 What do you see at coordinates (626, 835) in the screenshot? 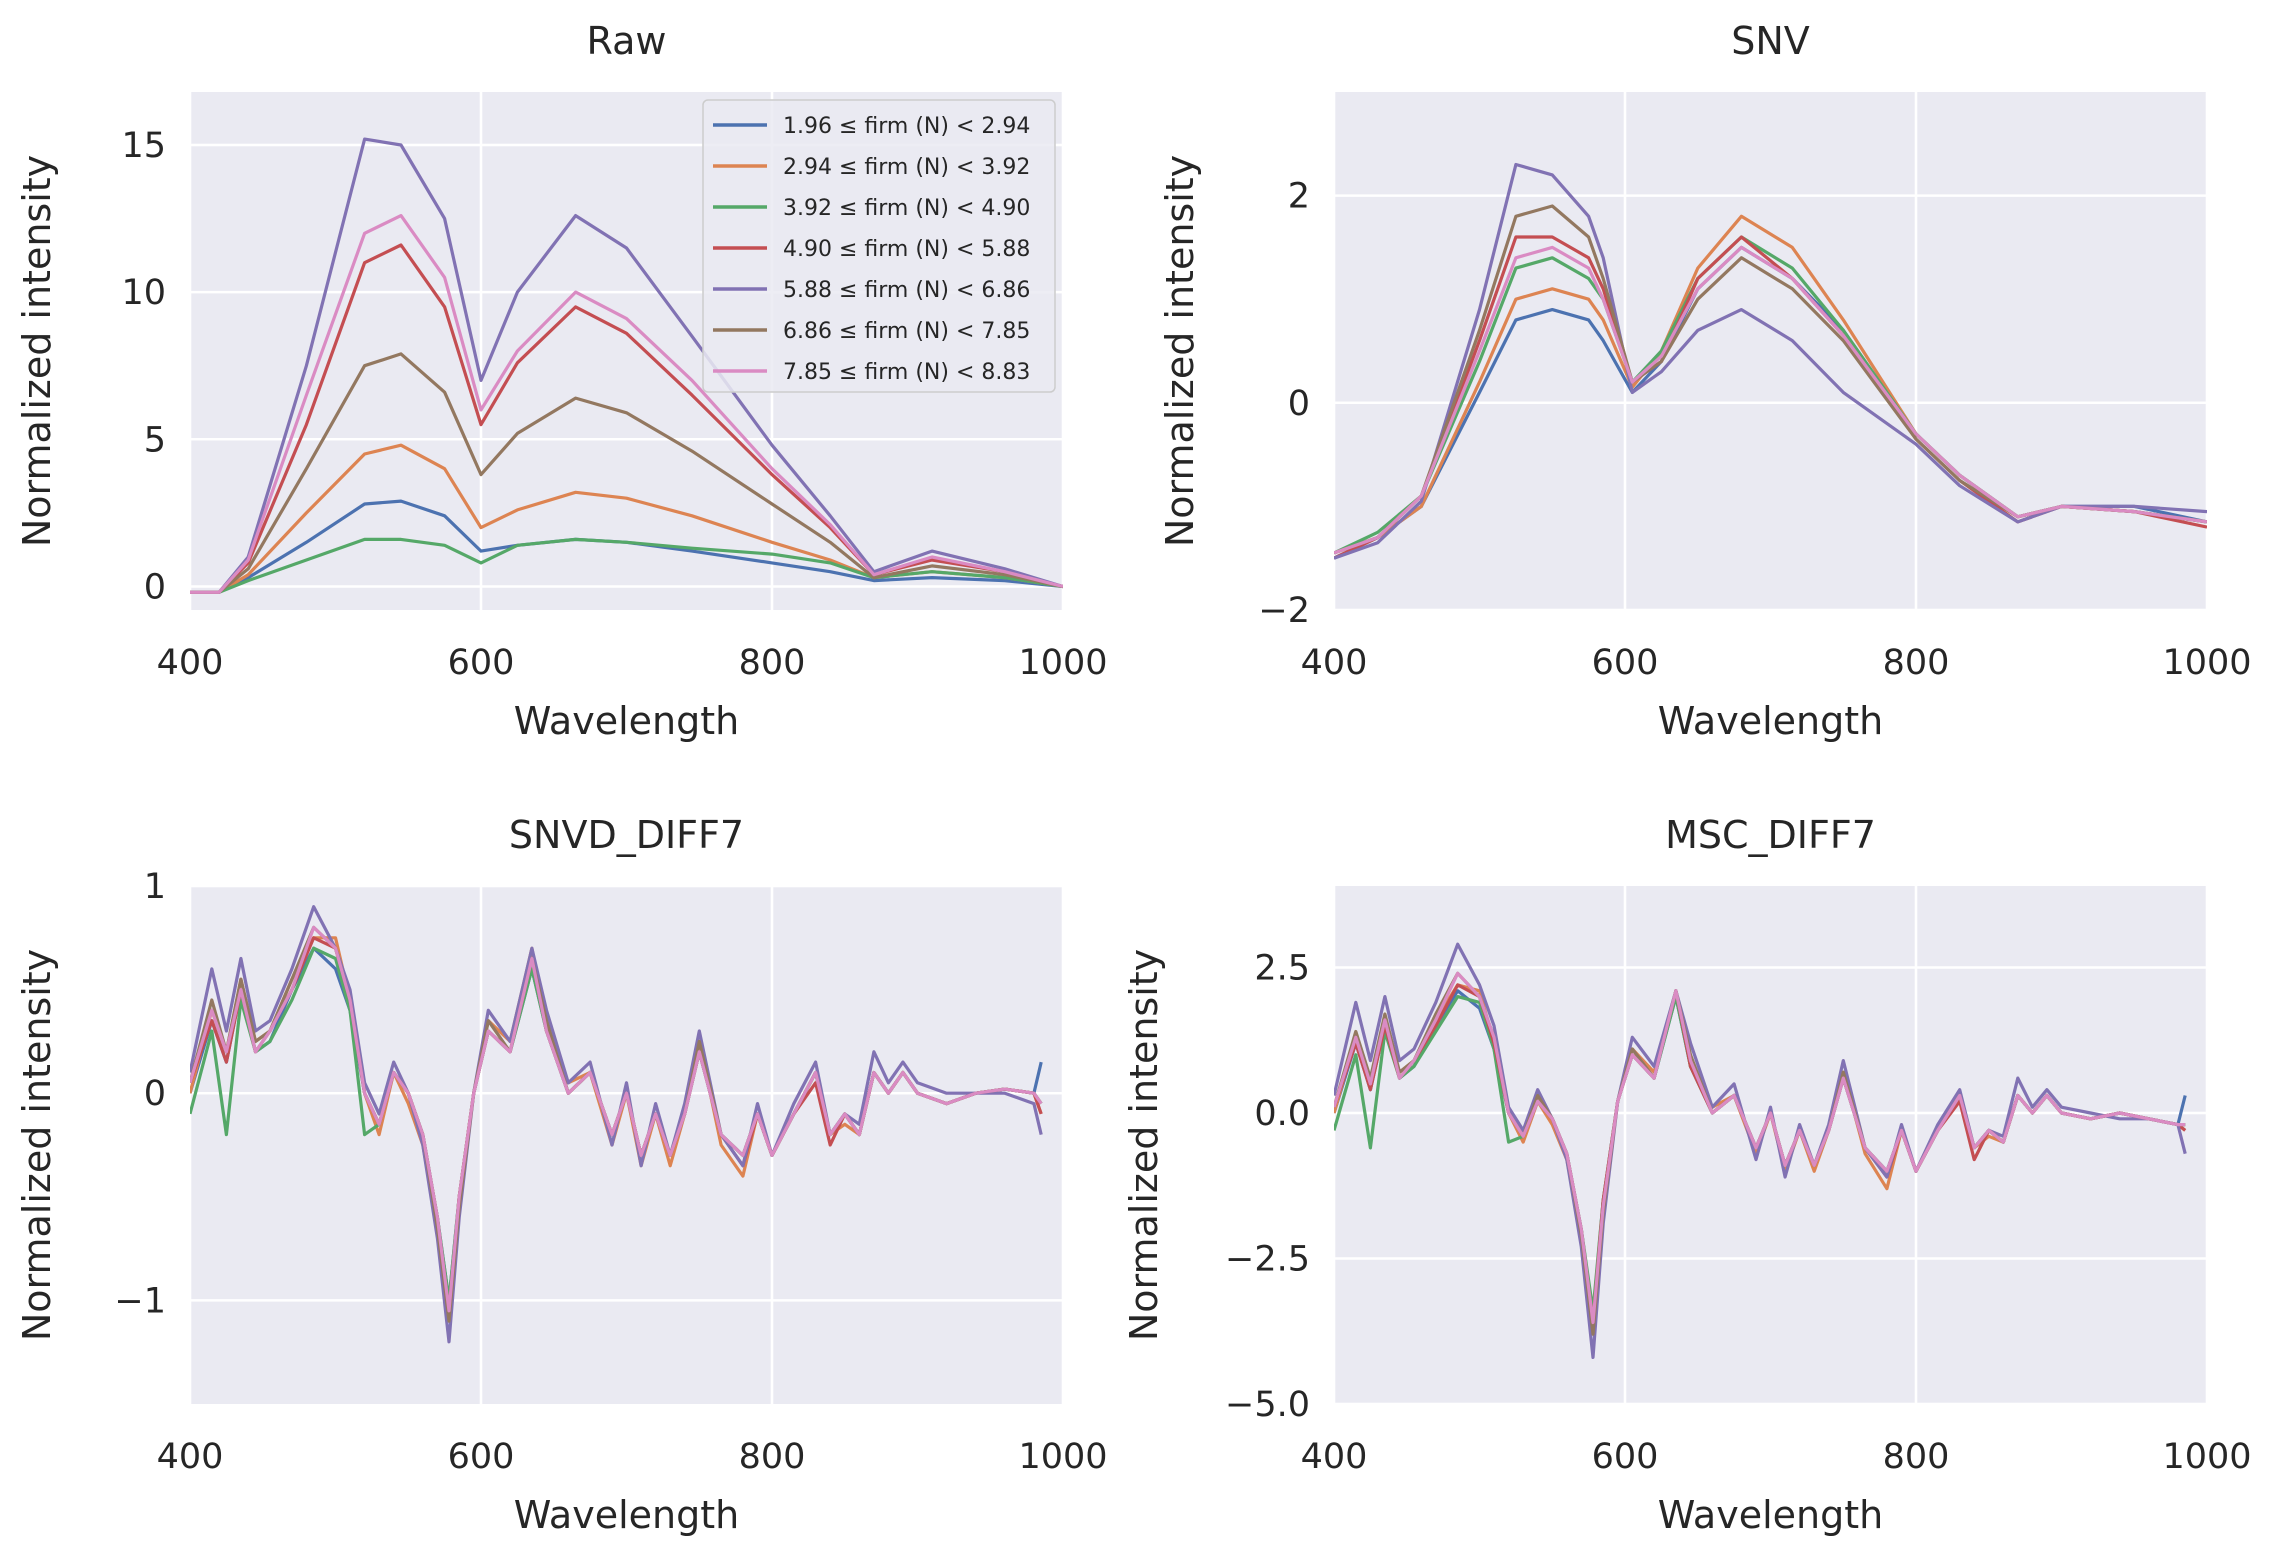
I see `subplot-title: SNVD_DIFF7` at bounding box center [626, 835].